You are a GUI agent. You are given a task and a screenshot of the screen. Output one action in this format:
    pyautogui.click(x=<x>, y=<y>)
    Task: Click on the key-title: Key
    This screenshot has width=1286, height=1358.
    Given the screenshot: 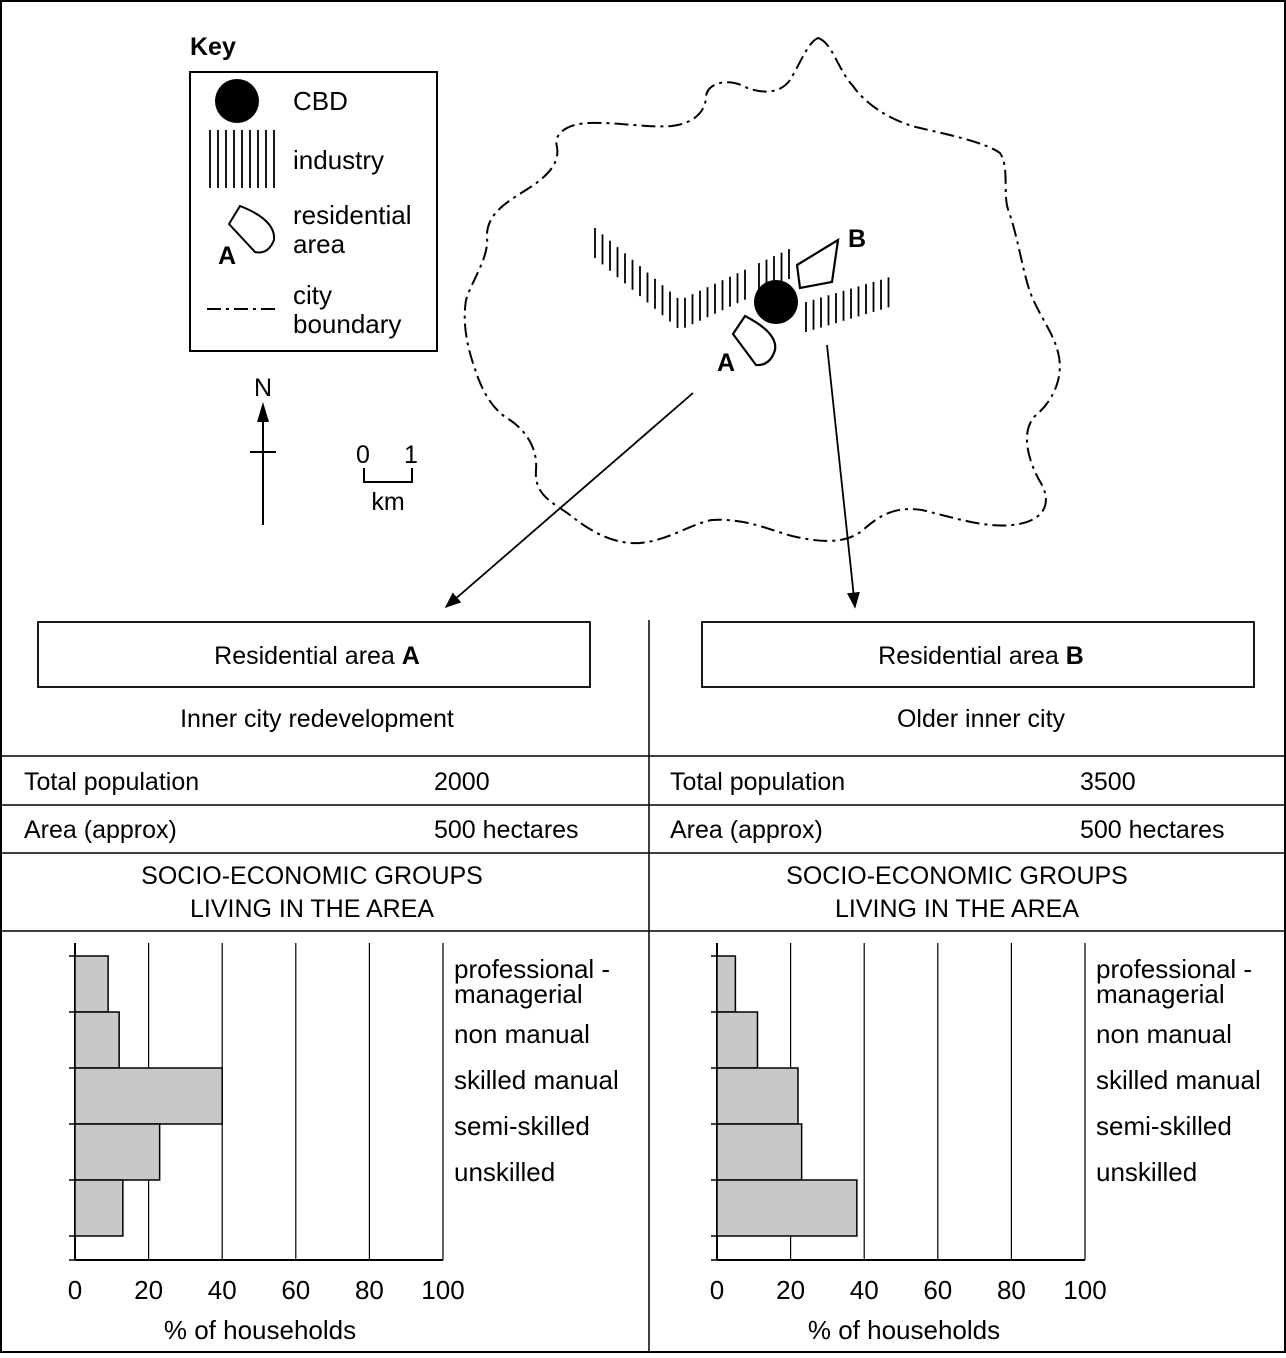 What is the action you would take?
    pyautogui.click(x=213, y=47)
    